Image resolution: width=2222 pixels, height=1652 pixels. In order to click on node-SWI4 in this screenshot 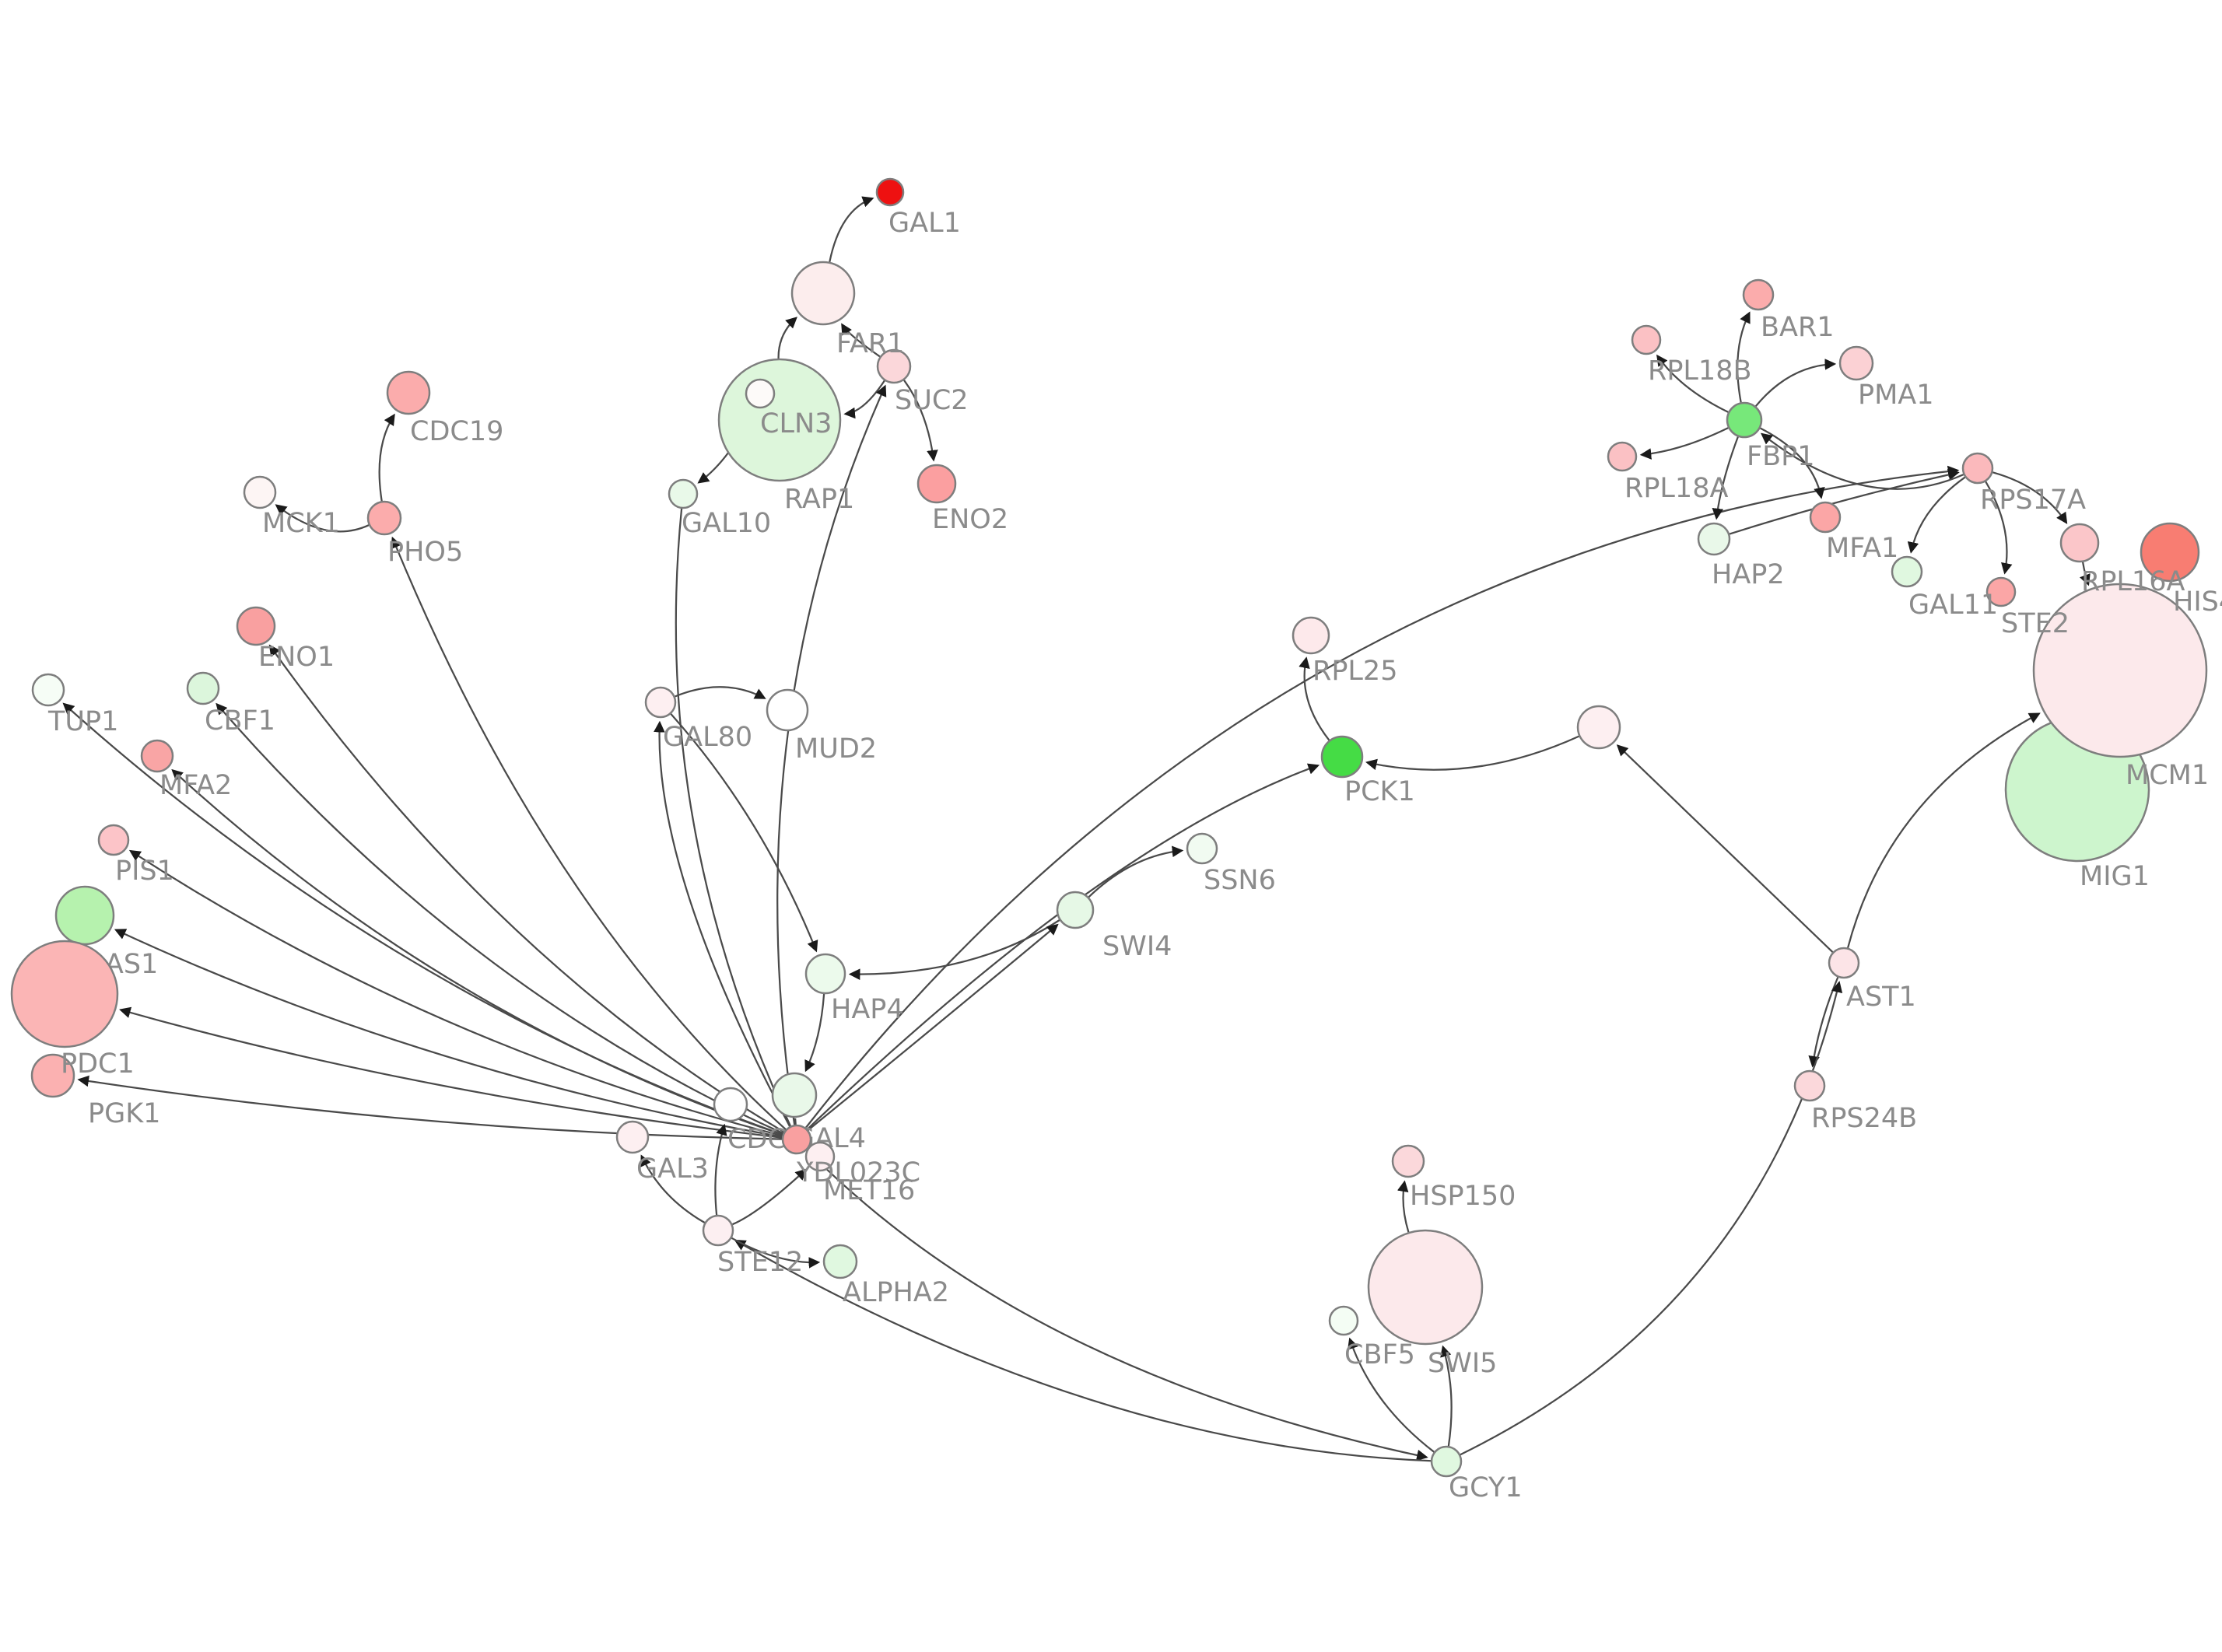, I will do `click(1075, 910)`.